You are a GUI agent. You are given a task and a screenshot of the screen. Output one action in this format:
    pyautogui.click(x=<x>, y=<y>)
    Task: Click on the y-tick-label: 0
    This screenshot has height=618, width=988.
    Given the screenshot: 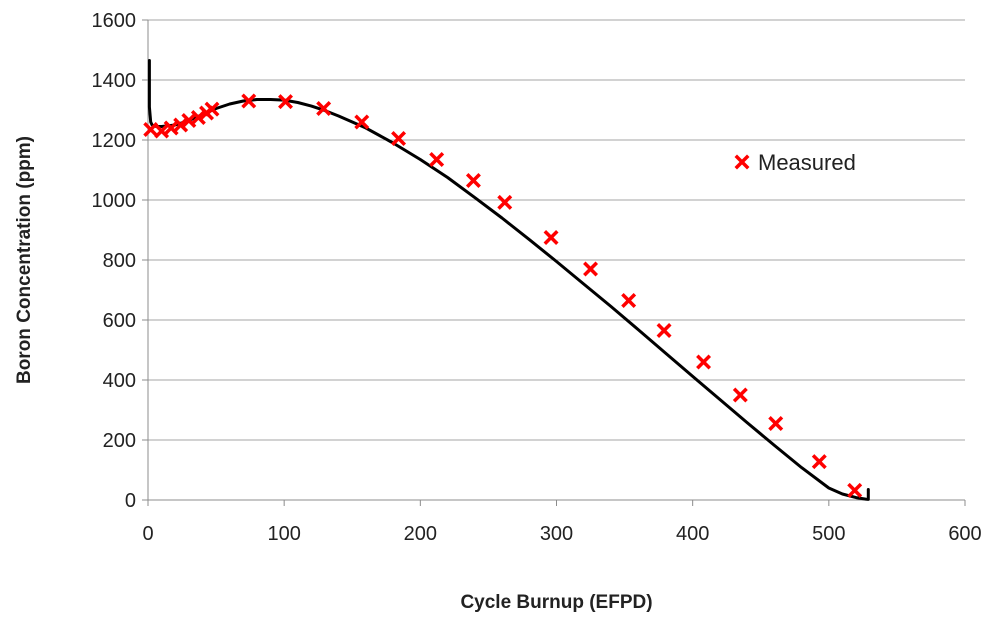 What is the action you would take?
    pyautogui.click(x=130, y=501)
    